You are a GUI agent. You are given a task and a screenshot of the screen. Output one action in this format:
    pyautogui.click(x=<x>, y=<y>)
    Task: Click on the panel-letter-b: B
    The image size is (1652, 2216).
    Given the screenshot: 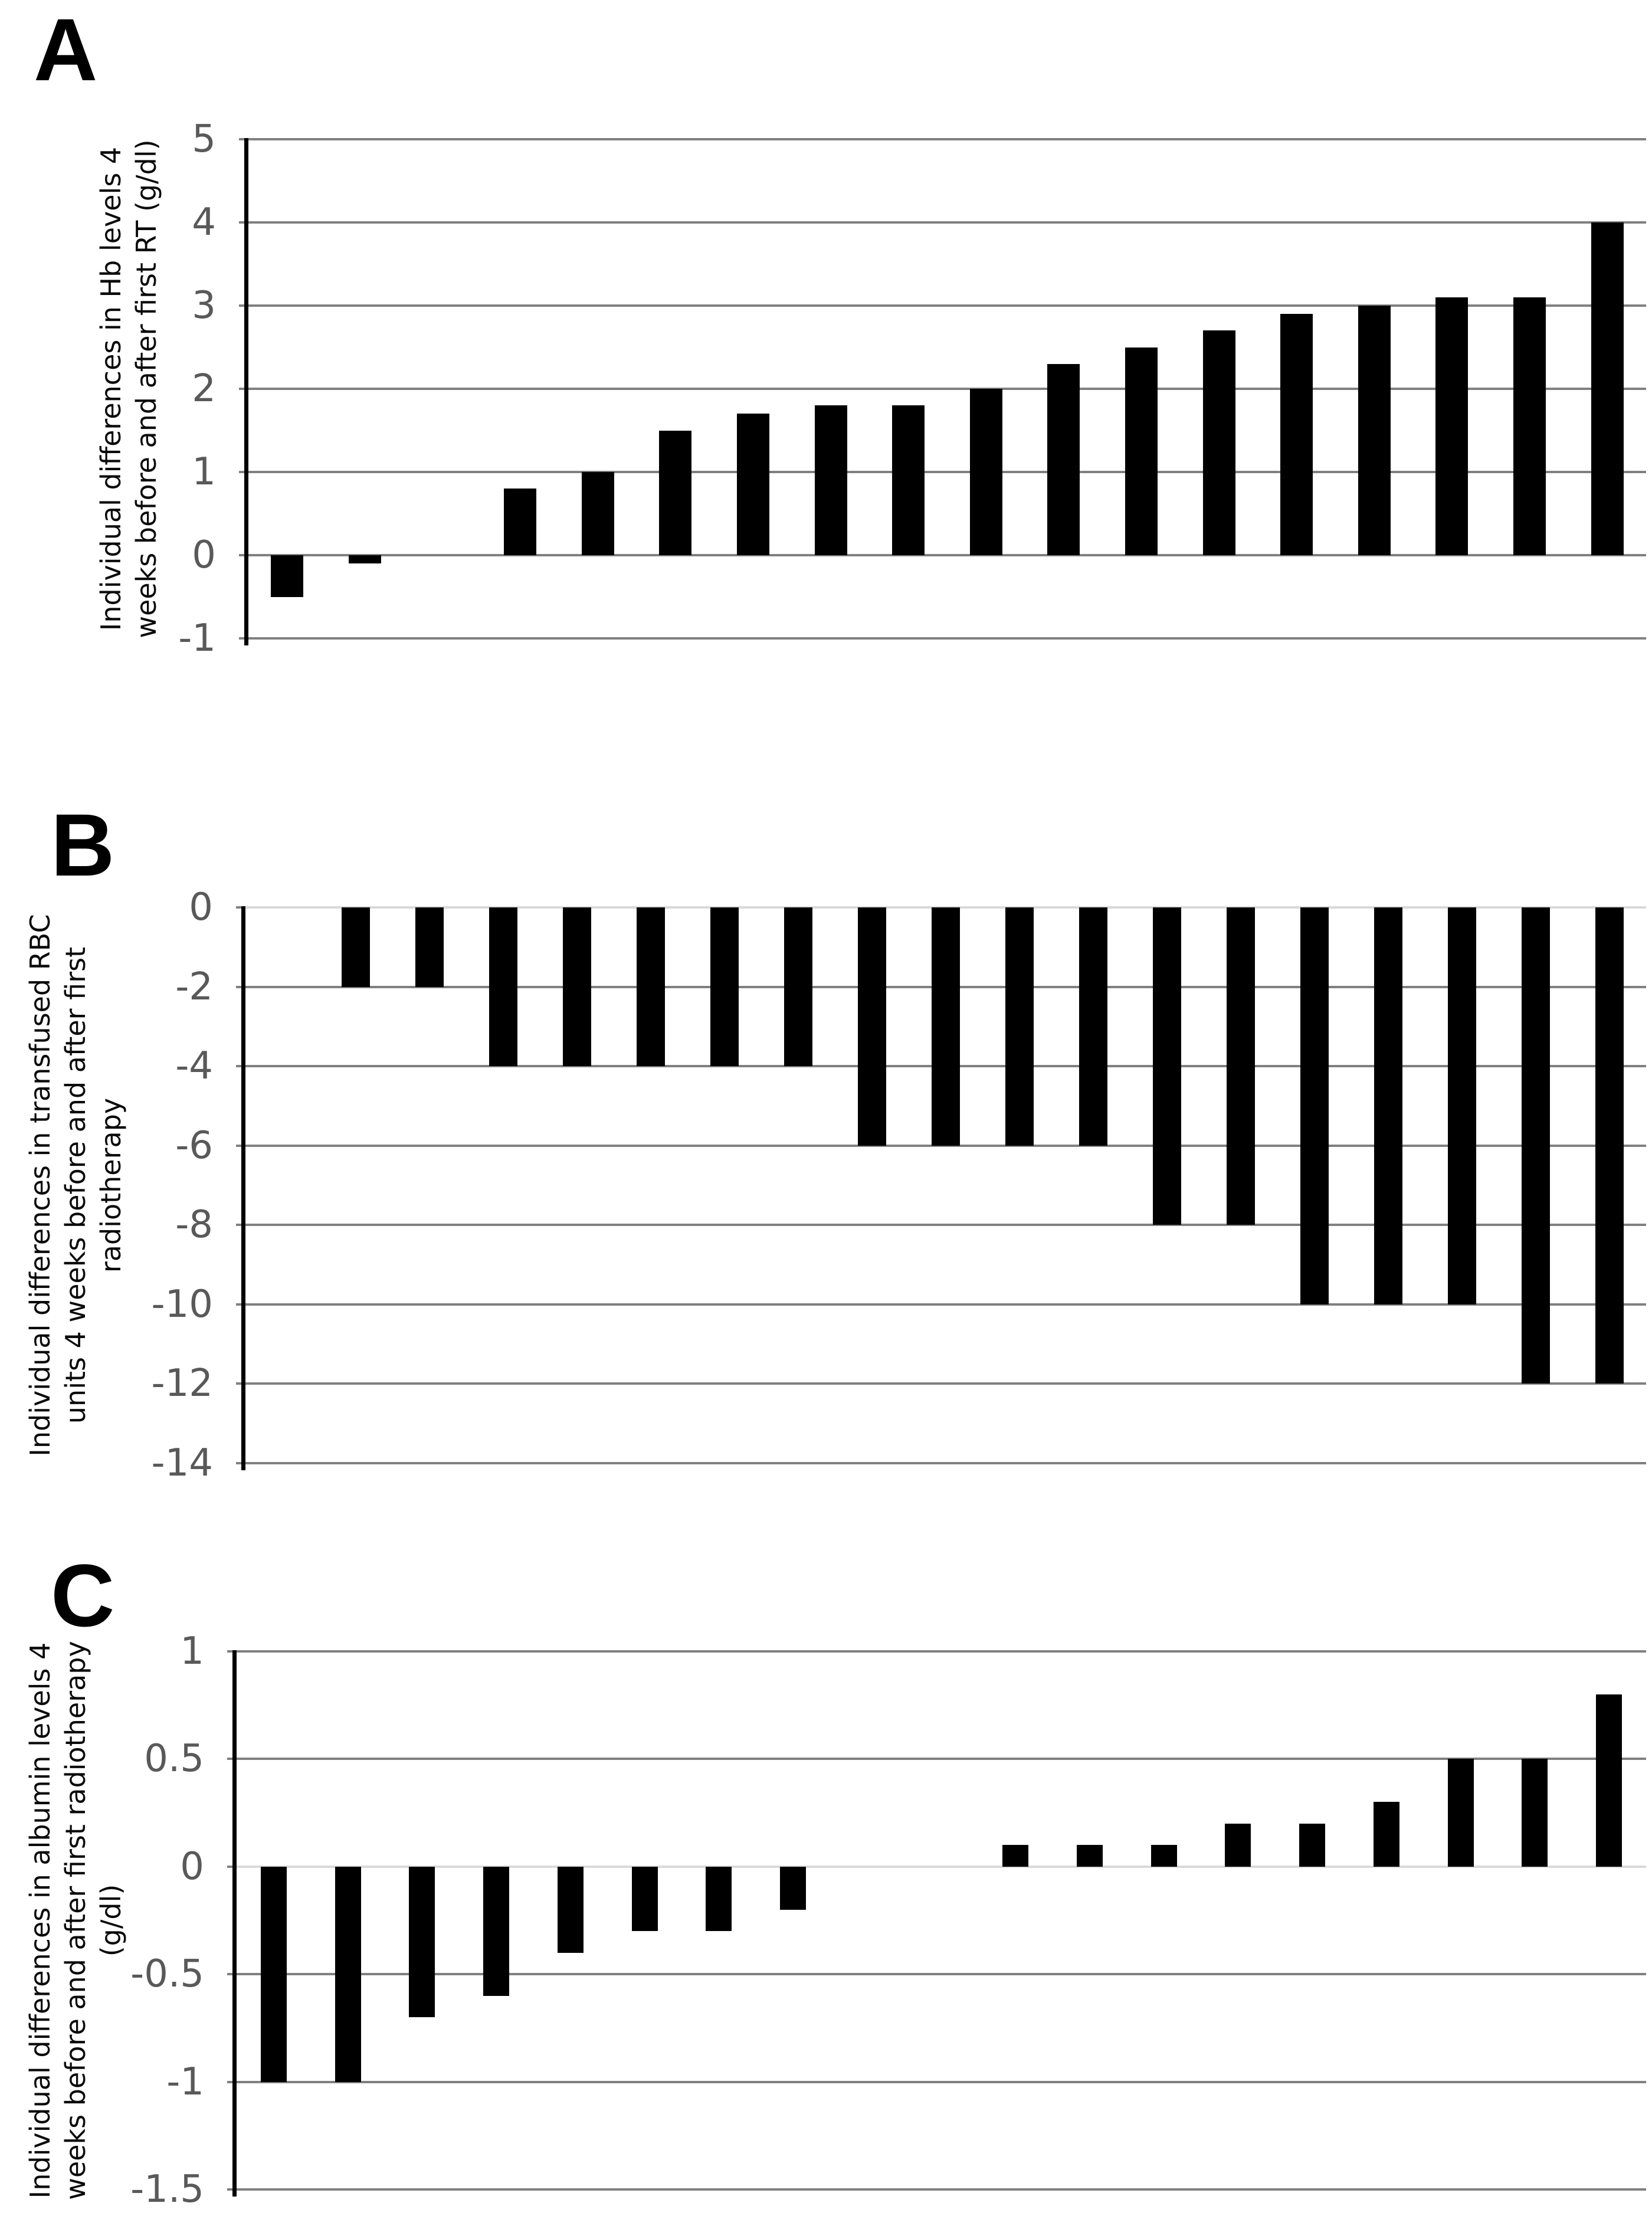 What is the action you would take?
    pyautogui.click(x=83, y=845)
    